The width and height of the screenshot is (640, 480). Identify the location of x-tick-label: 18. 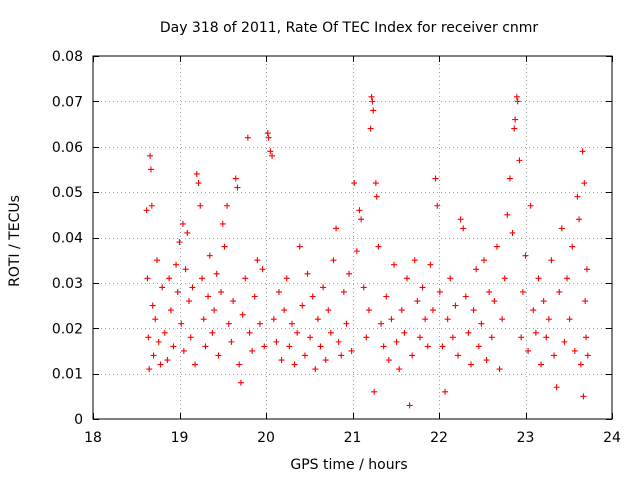
(93, 438).